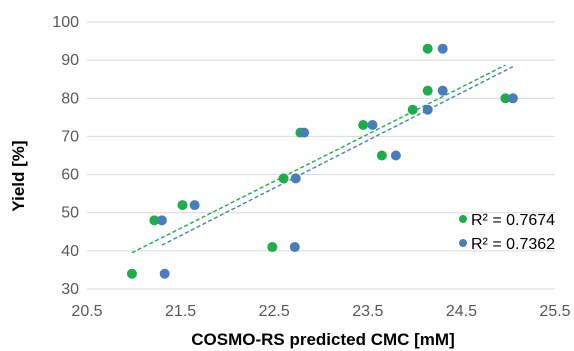 The height and width of the screenshot is (351, 574). What do you see at coordinates (554, 311) in the screenshot?
I see `x-tick-label: 25.5` at bounding box center [554, 311].